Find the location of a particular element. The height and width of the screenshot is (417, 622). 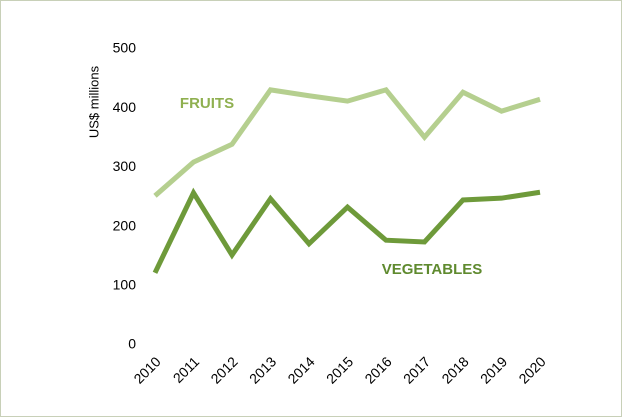

series-line is located at coordinates (346, 230).